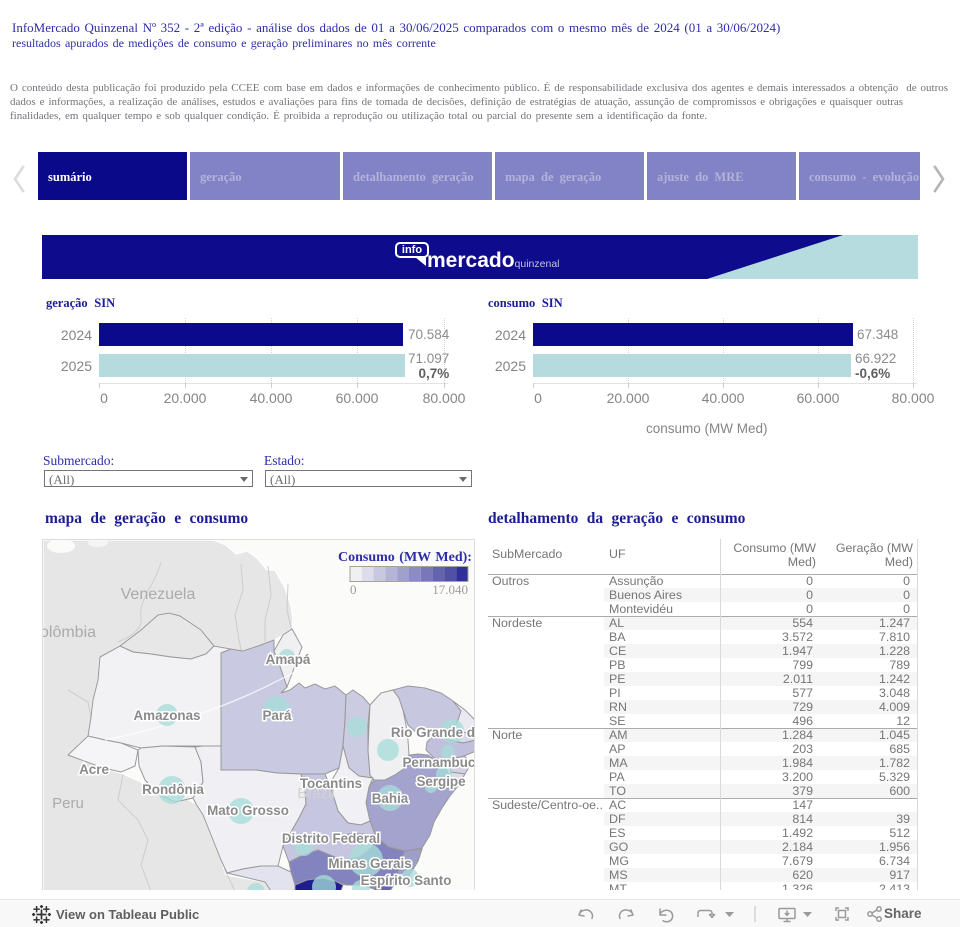 The width and height of the screenshot is (960, 927). I want to click on svg-text: Tocantins, so click(331, 783).